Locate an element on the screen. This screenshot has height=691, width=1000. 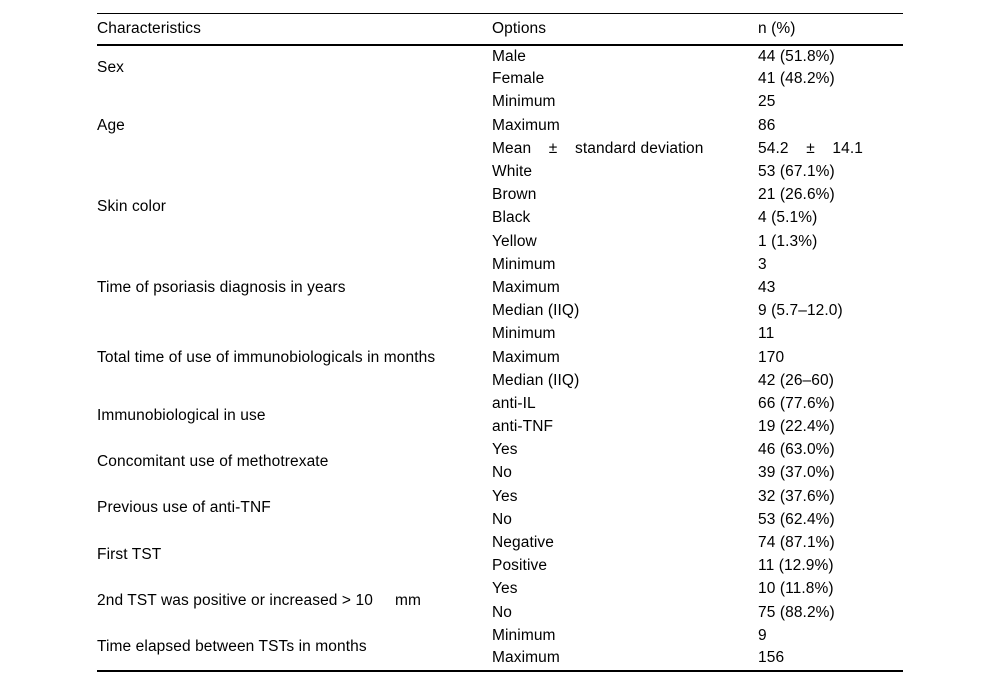
value-cell: 21 (26.6%) is located at coordinates (796, 195).